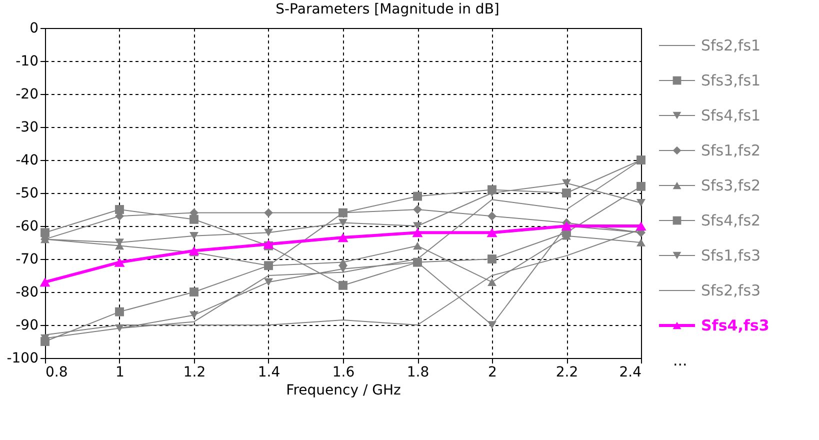  I want to click on legend-label: Sfs2,fs3, so click(731, 291).